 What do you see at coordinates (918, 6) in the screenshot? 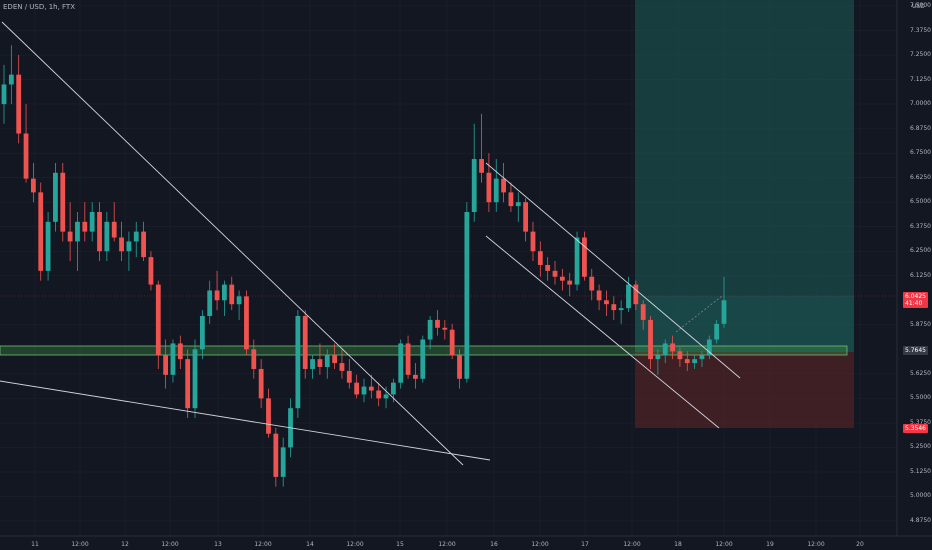
I see `currency-label: USD` at bounding box center [918, 6].